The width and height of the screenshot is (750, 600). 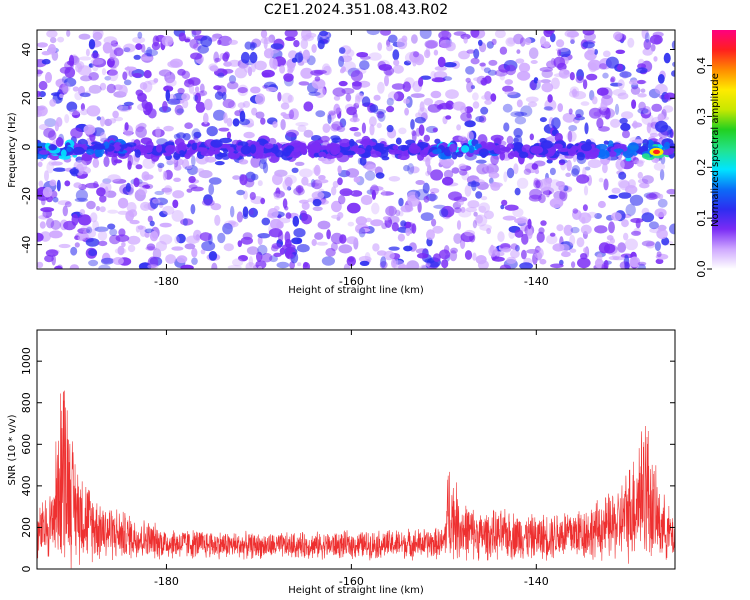 I want to click on snr-y-tick-label: 400, so click(x=26, y=485).